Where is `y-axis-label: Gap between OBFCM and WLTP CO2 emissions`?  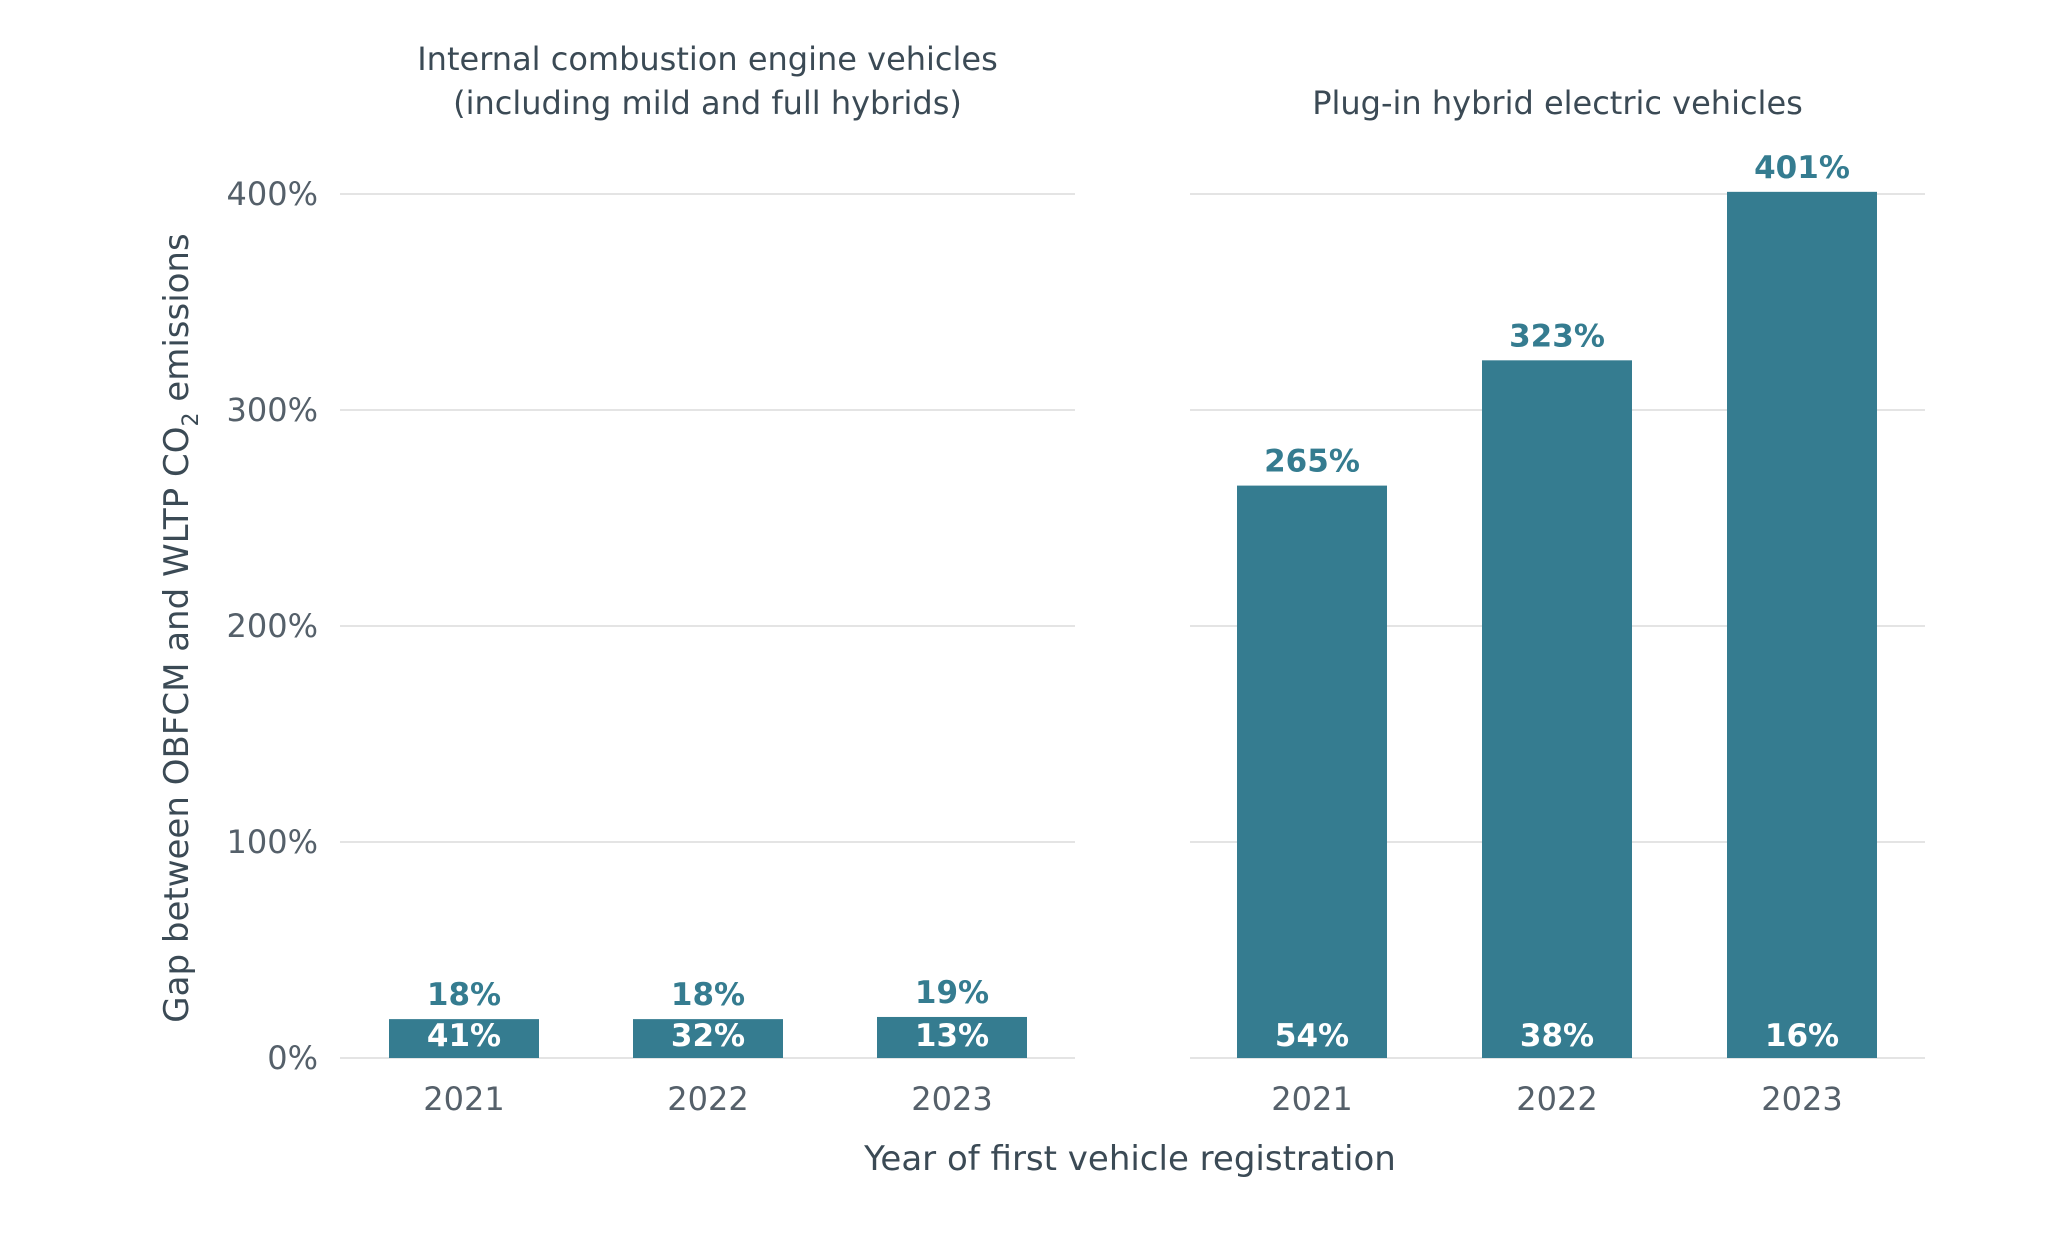 y-axis-label: Gap between OBFCM and WLTP CO2 emissions is located at coordinates (180, 627).